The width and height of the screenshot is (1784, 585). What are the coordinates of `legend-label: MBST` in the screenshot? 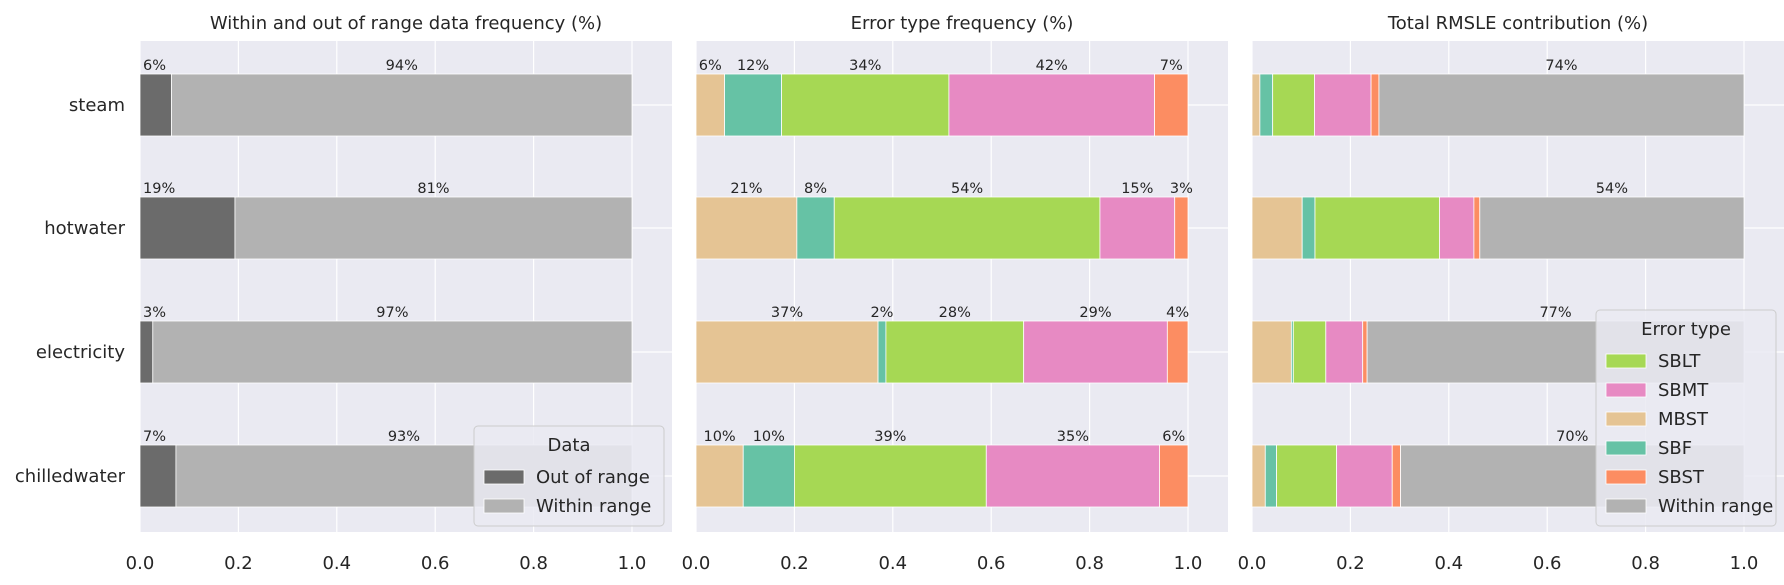 It's located at (1683, 419).